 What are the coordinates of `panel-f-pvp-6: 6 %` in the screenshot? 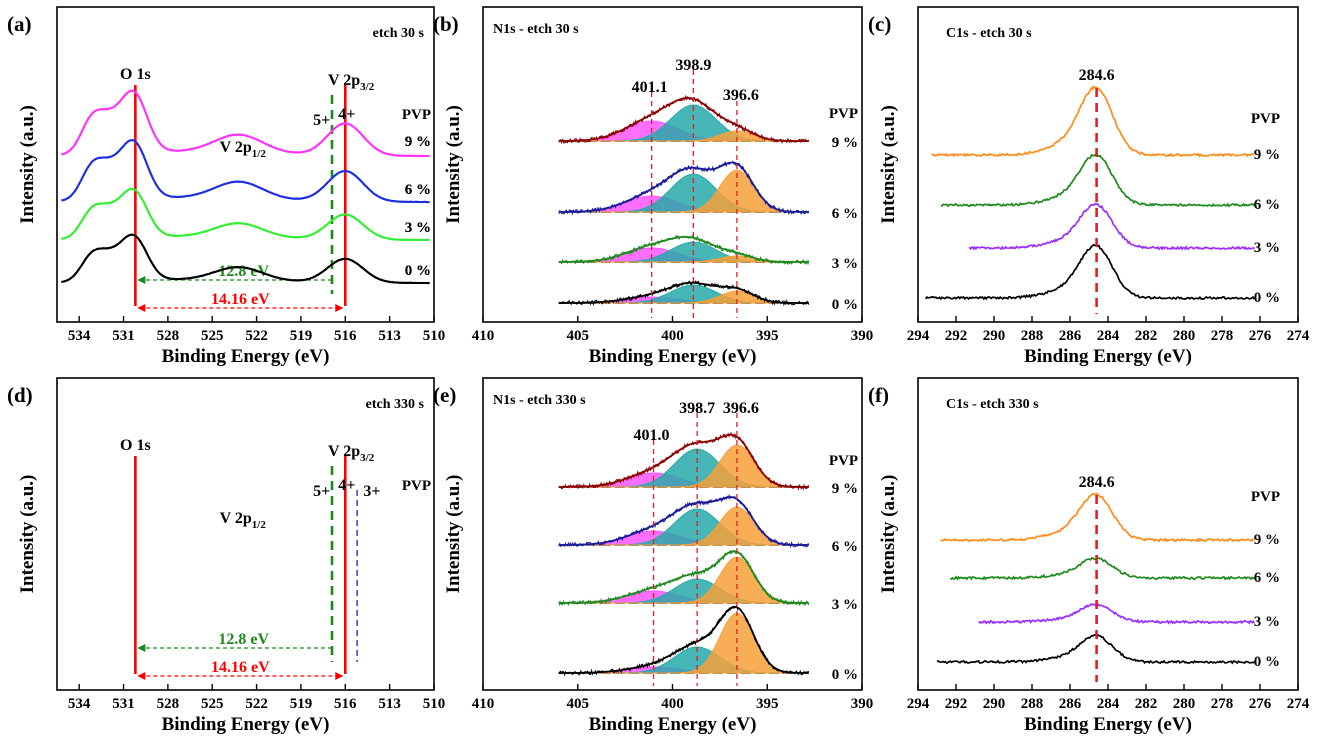 It's located at (1267, 578).